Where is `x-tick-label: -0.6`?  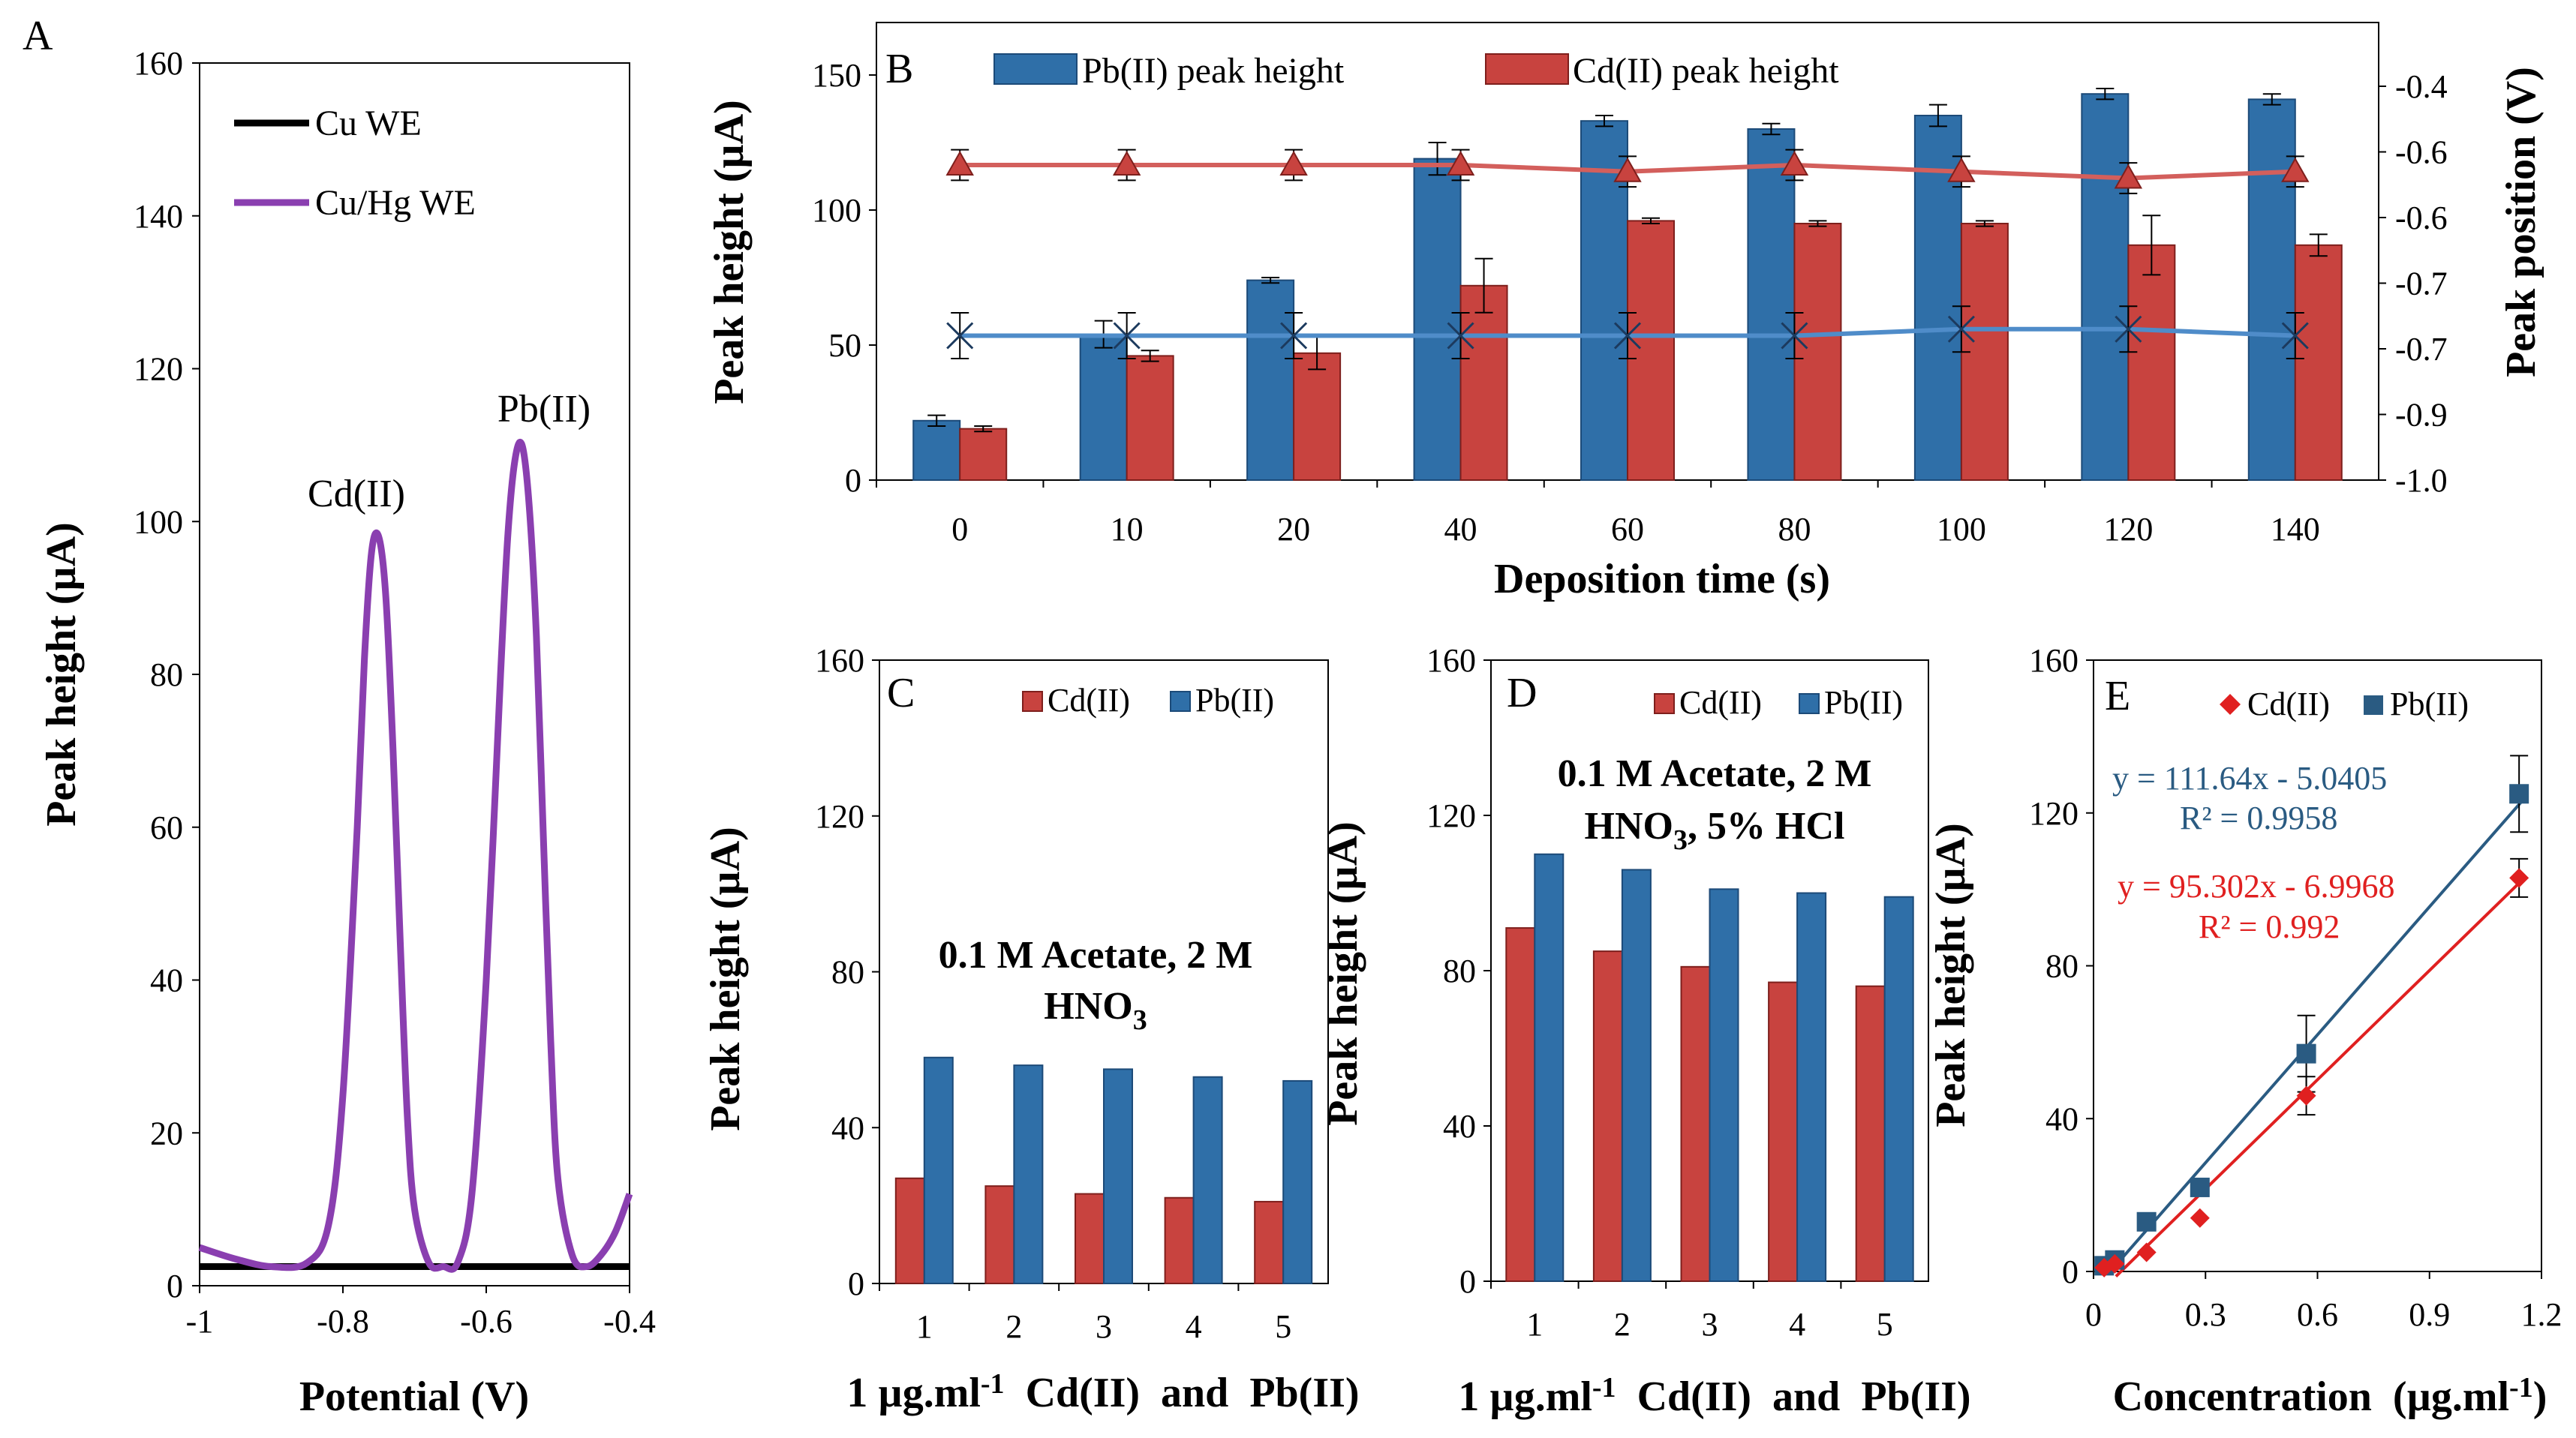 x-tick-label: -0.6 is located at coordinates (486, 1321).